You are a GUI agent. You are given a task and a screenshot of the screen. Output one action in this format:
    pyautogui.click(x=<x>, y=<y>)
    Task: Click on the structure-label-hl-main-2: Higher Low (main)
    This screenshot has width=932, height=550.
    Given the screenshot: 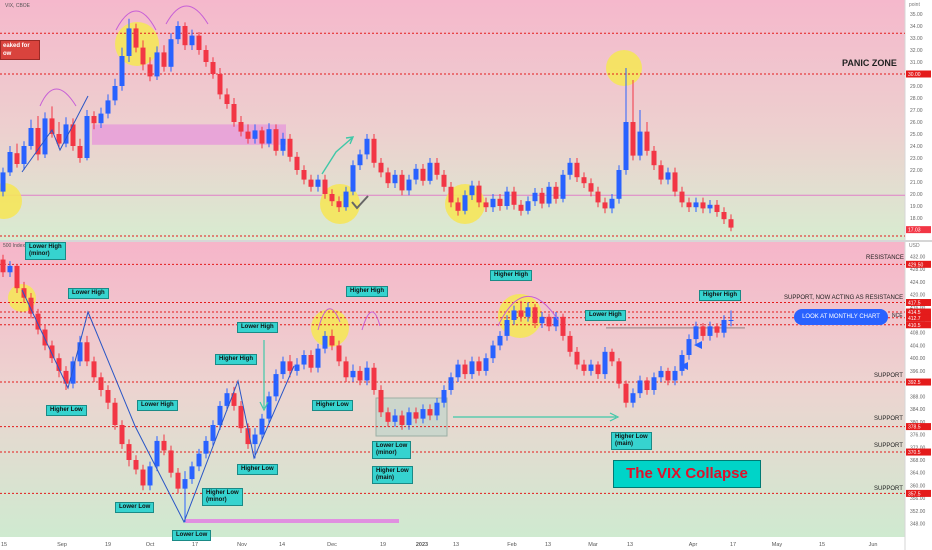 What is the action you would take?
    pyautogui.click(x=631, y=441)
    